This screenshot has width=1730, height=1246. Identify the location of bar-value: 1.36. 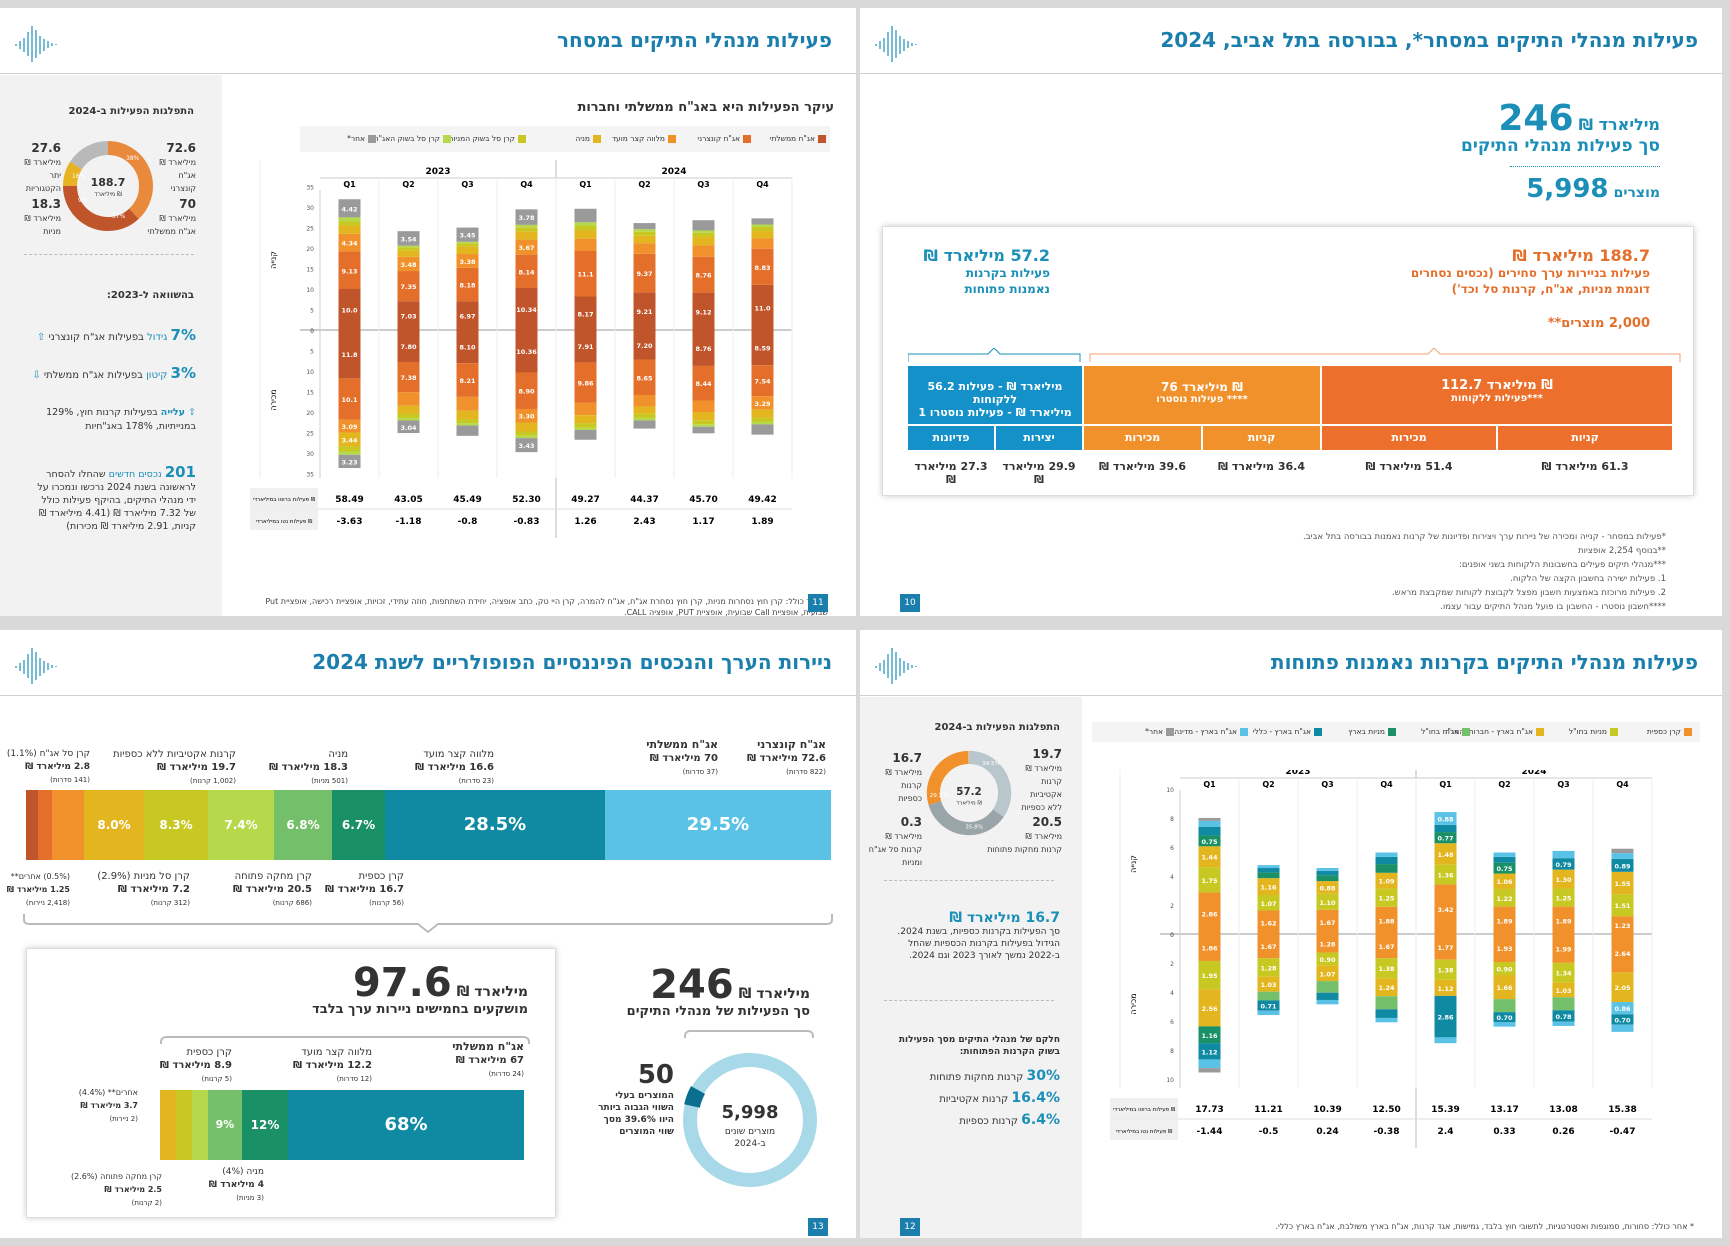
(1445, 876).